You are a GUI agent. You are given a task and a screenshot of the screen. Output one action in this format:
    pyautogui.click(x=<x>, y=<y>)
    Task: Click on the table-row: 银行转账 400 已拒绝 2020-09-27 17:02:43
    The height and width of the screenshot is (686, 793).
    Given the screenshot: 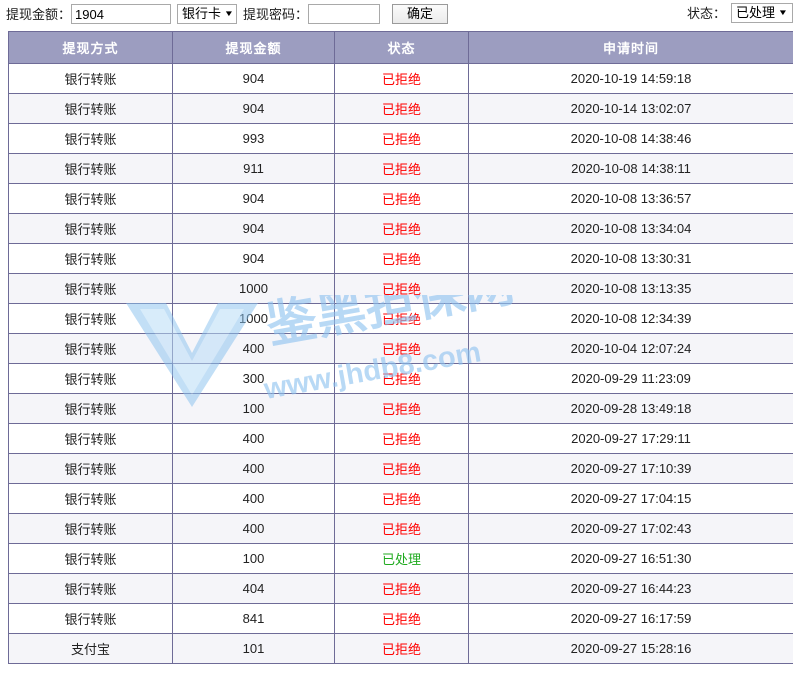 What is the action you would take?
    pyautogui.click(x=400, y=528)
    